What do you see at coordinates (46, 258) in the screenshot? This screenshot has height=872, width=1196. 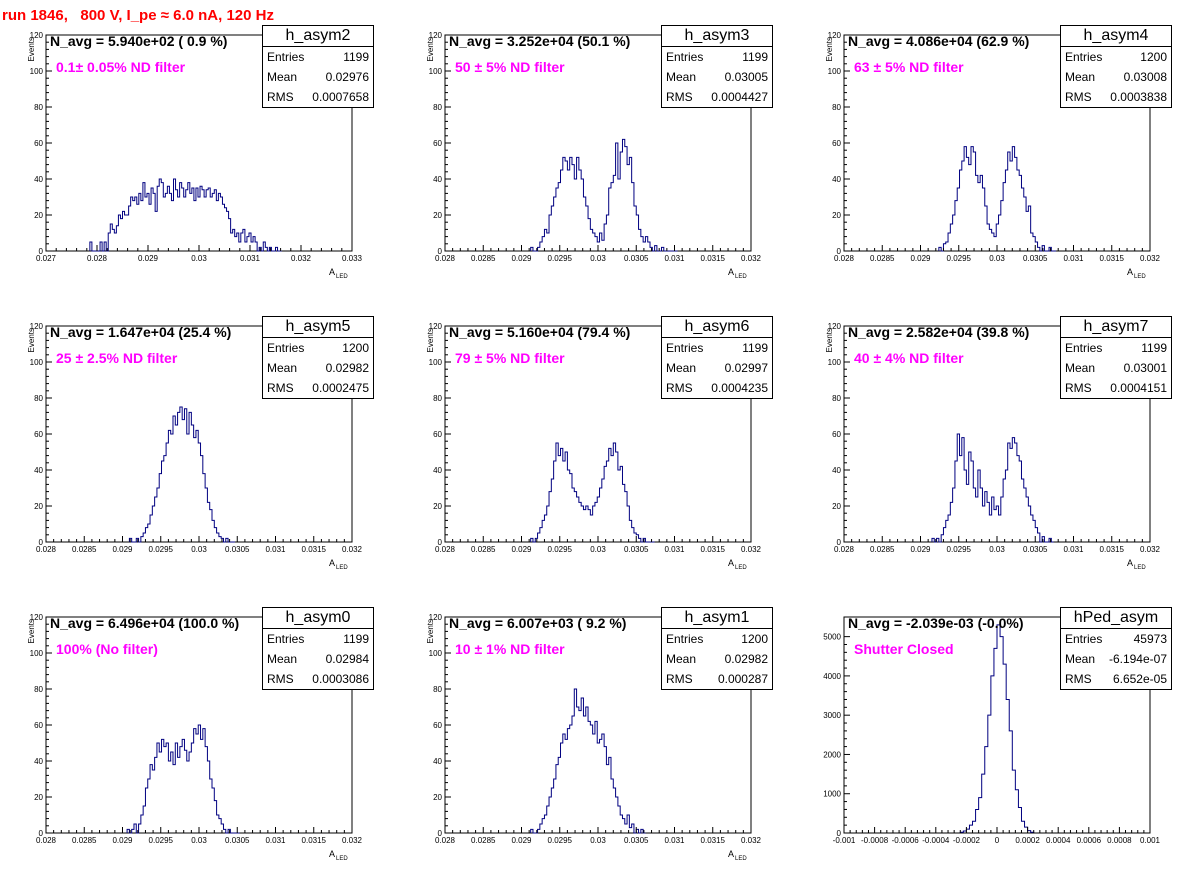 I see `x-tick-label: 0.027` at bounding box center [46, 258].